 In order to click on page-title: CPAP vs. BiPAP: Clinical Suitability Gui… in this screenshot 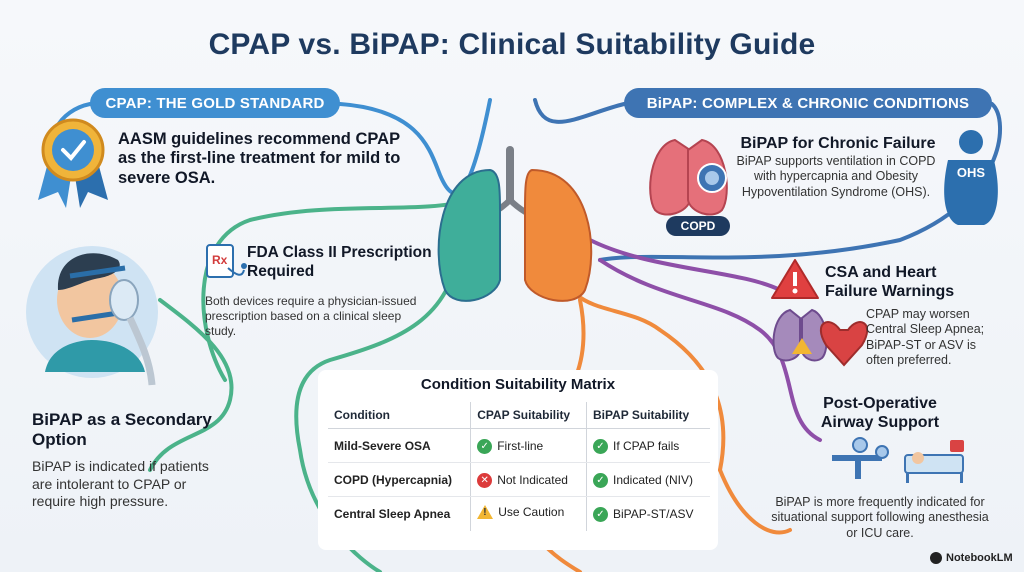, I will do `click(512, 44)`.